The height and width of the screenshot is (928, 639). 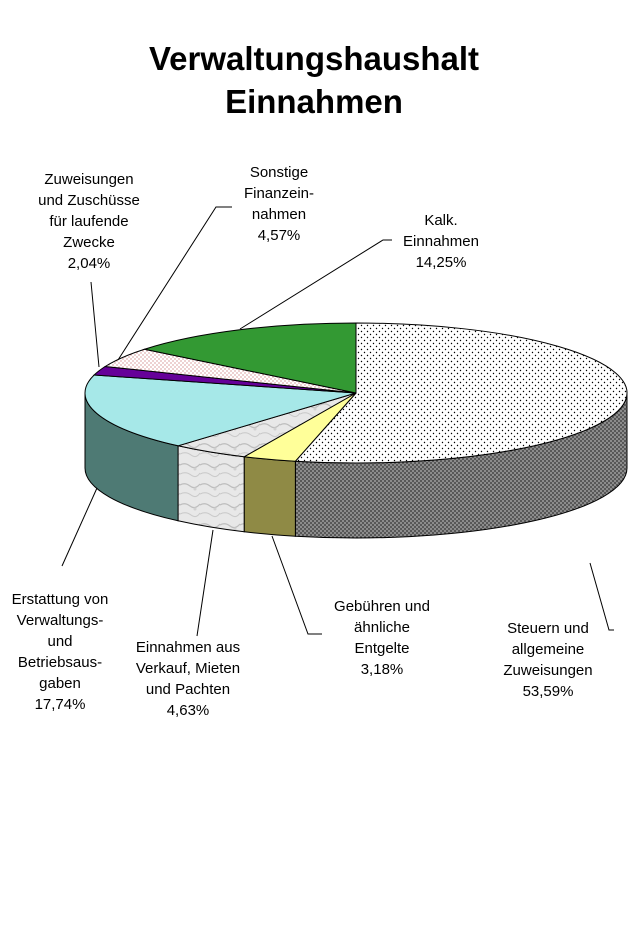 What do you see at coordinates (315, 284) in the screenshot?
I see `leader-line-kalk` at bounding box center [315, 284].